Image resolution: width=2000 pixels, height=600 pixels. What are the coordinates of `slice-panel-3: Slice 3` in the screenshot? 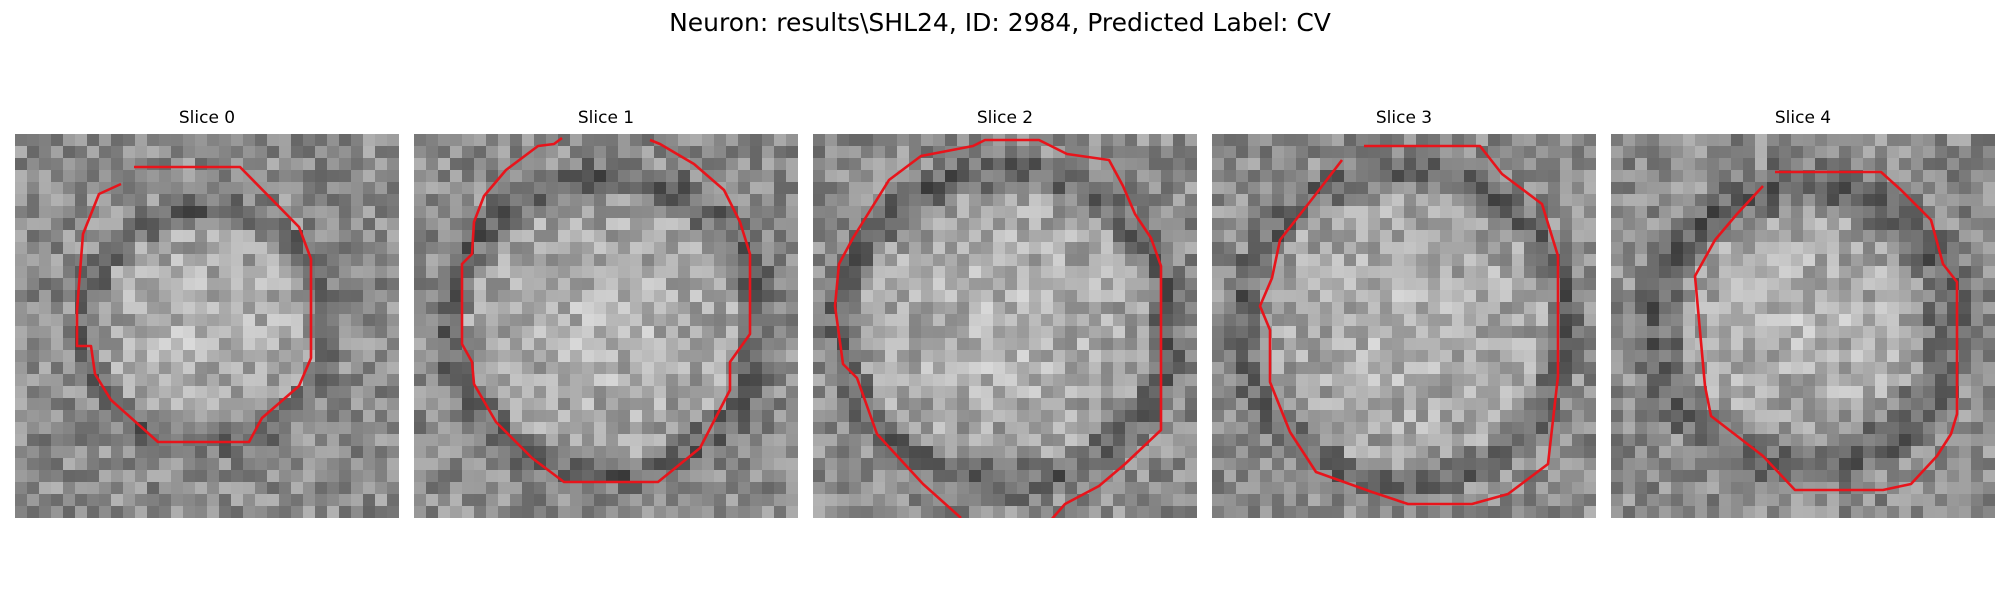 It's located at (1404, 313).